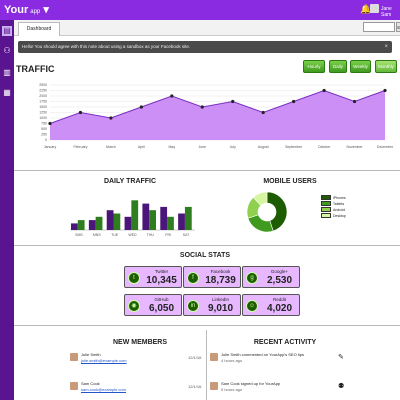 The height and width of the screenshot is (400, 400). Describe the element at coordinates (366, 9) in the screenshot. I see `bell-icon: 🔔` at that location.